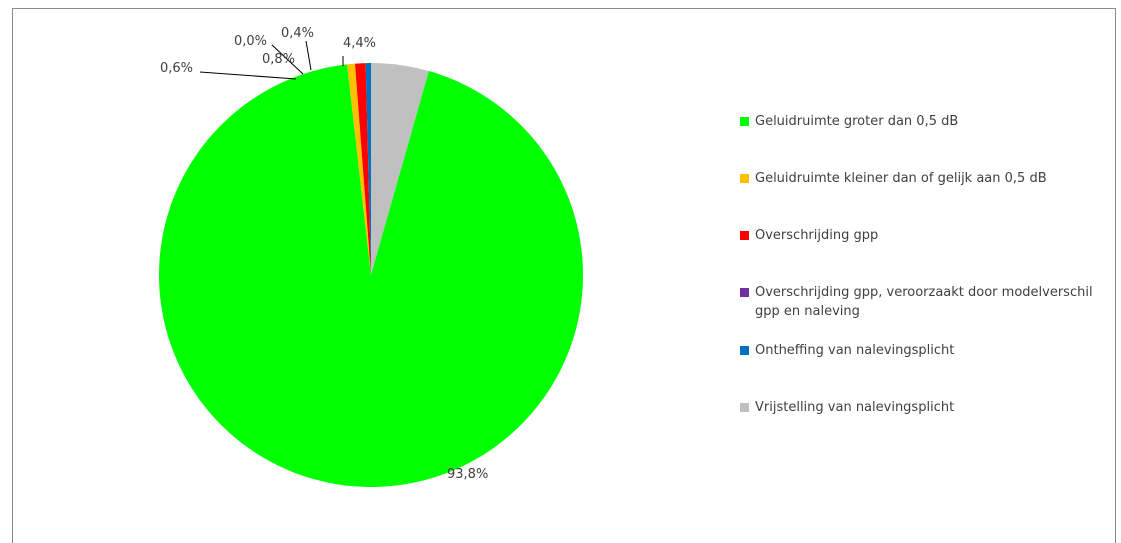 This screenshot has height=543, width=1121. I want to click on legend-label: Ontheffing van nalevingsplicht, so click(855, 350).